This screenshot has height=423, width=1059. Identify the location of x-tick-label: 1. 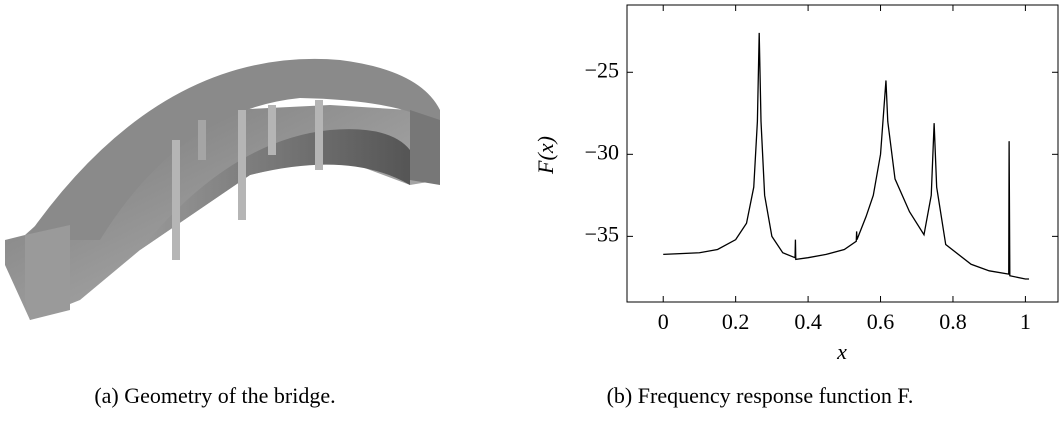
(1025, 321).